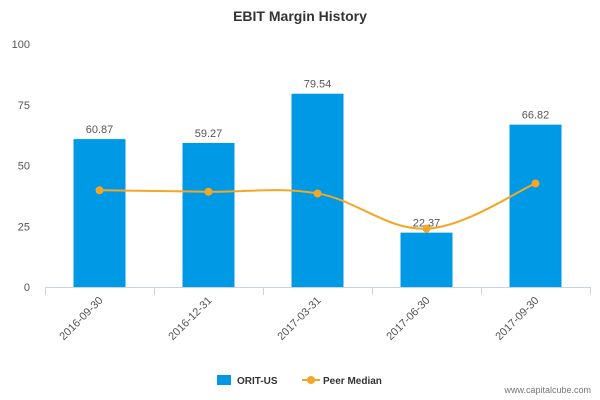 This screenshot has width=600, height=400. Describe the element at coordinates (318, 85) in the screenshot. I see `bar-data-label: 79.54` at that location.